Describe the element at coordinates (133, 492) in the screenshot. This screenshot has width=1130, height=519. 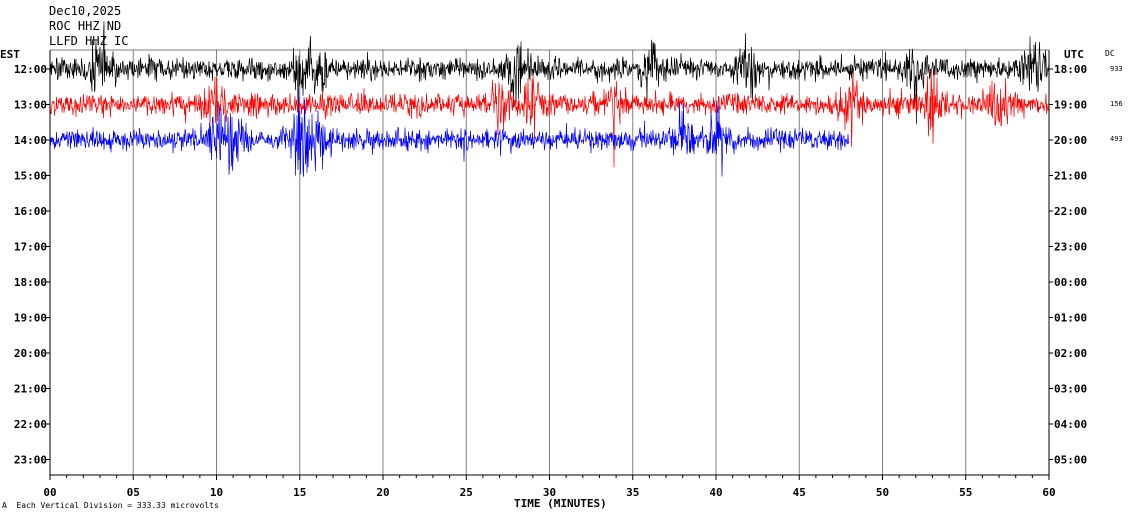
I see `x-tick-label: 05` at that location.